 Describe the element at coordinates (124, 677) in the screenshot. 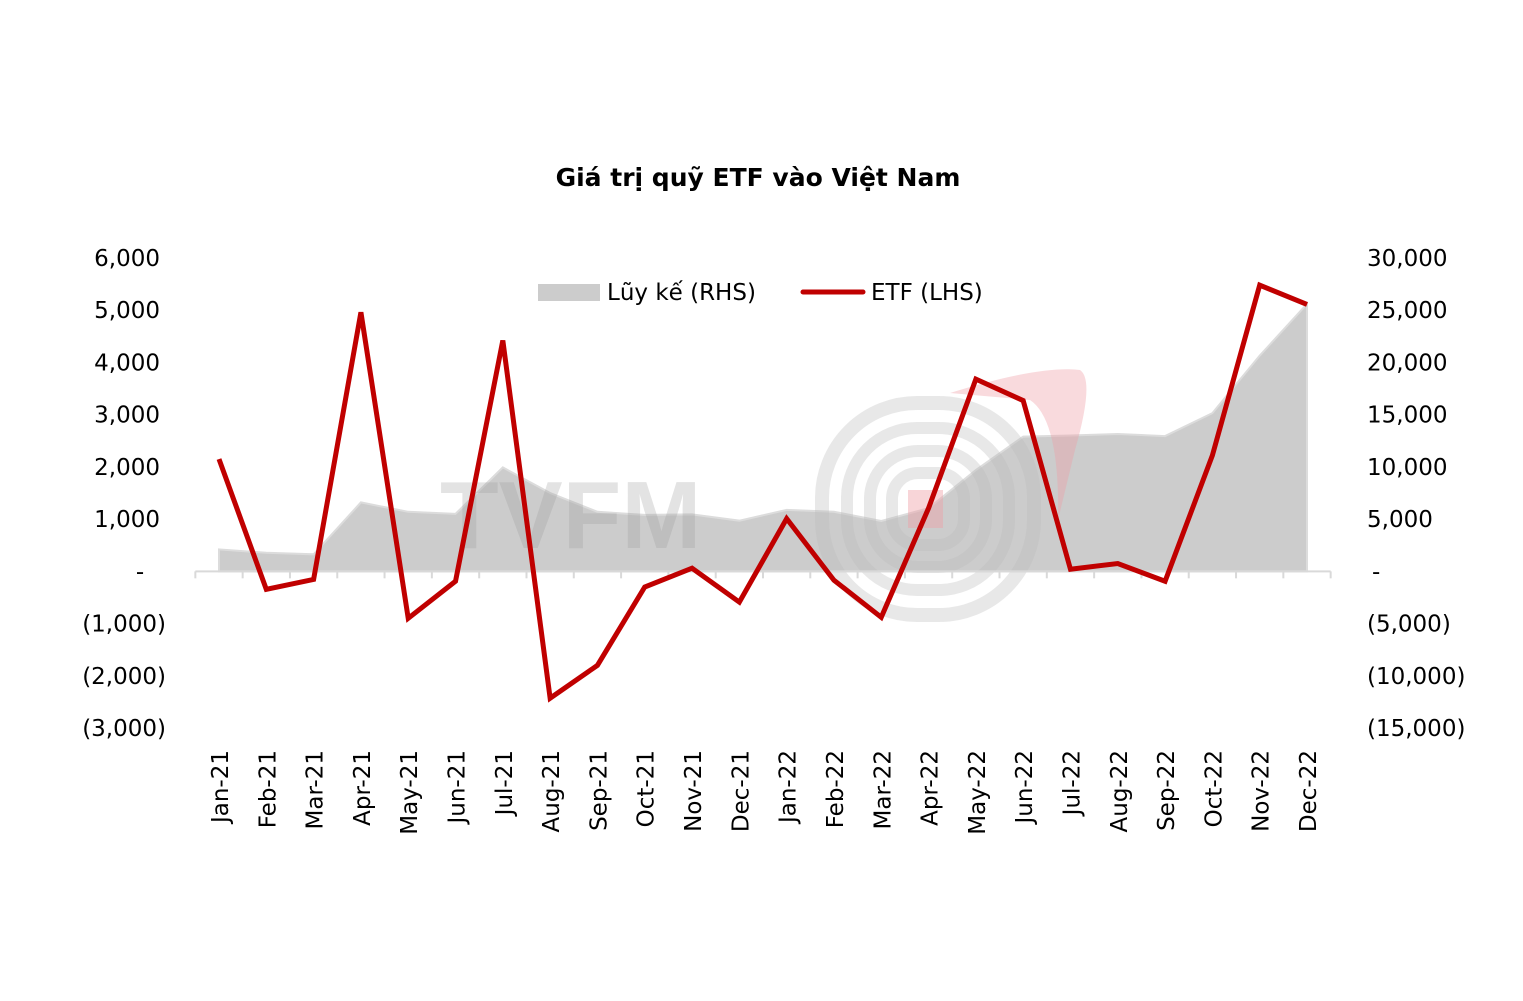

I see `left-axis-tick-label: (2,000)` at that location.